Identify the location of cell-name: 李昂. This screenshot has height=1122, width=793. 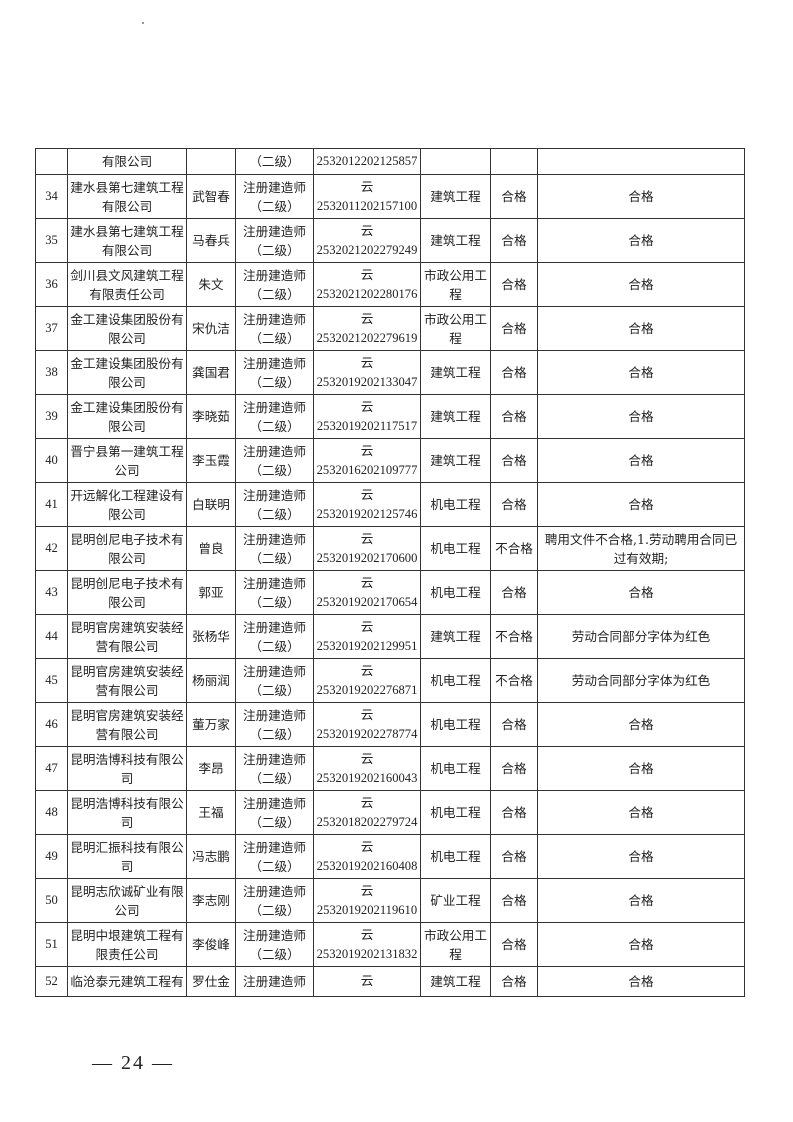
(211, 768).